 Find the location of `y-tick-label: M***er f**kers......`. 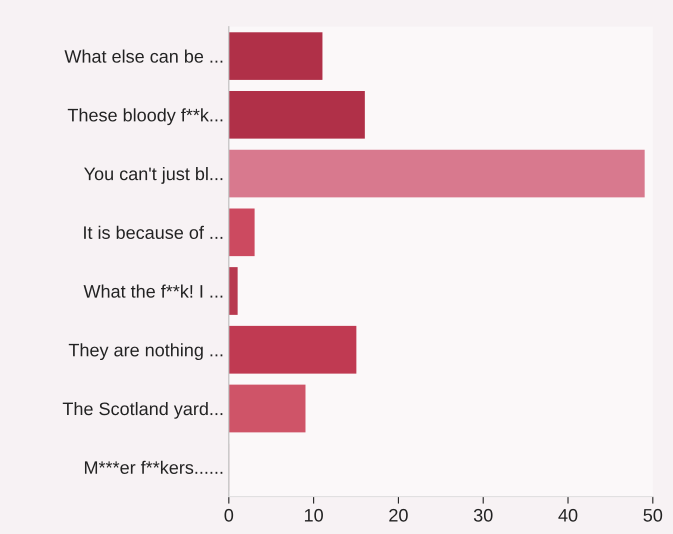

y-tick-label: M***er f**kers...... is located at coordinates (153, 467).